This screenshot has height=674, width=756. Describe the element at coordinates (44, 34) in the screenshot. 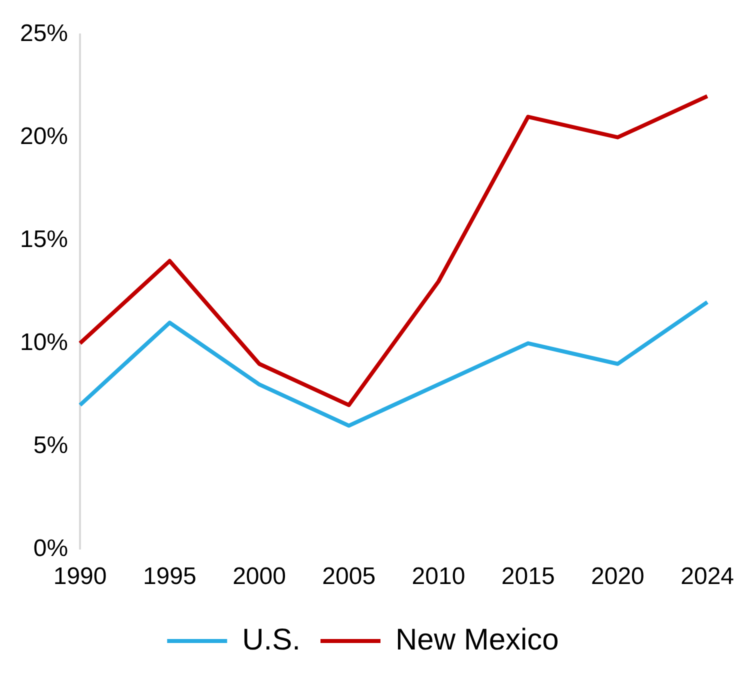

I see `y-tick-label: 25%` at that location.